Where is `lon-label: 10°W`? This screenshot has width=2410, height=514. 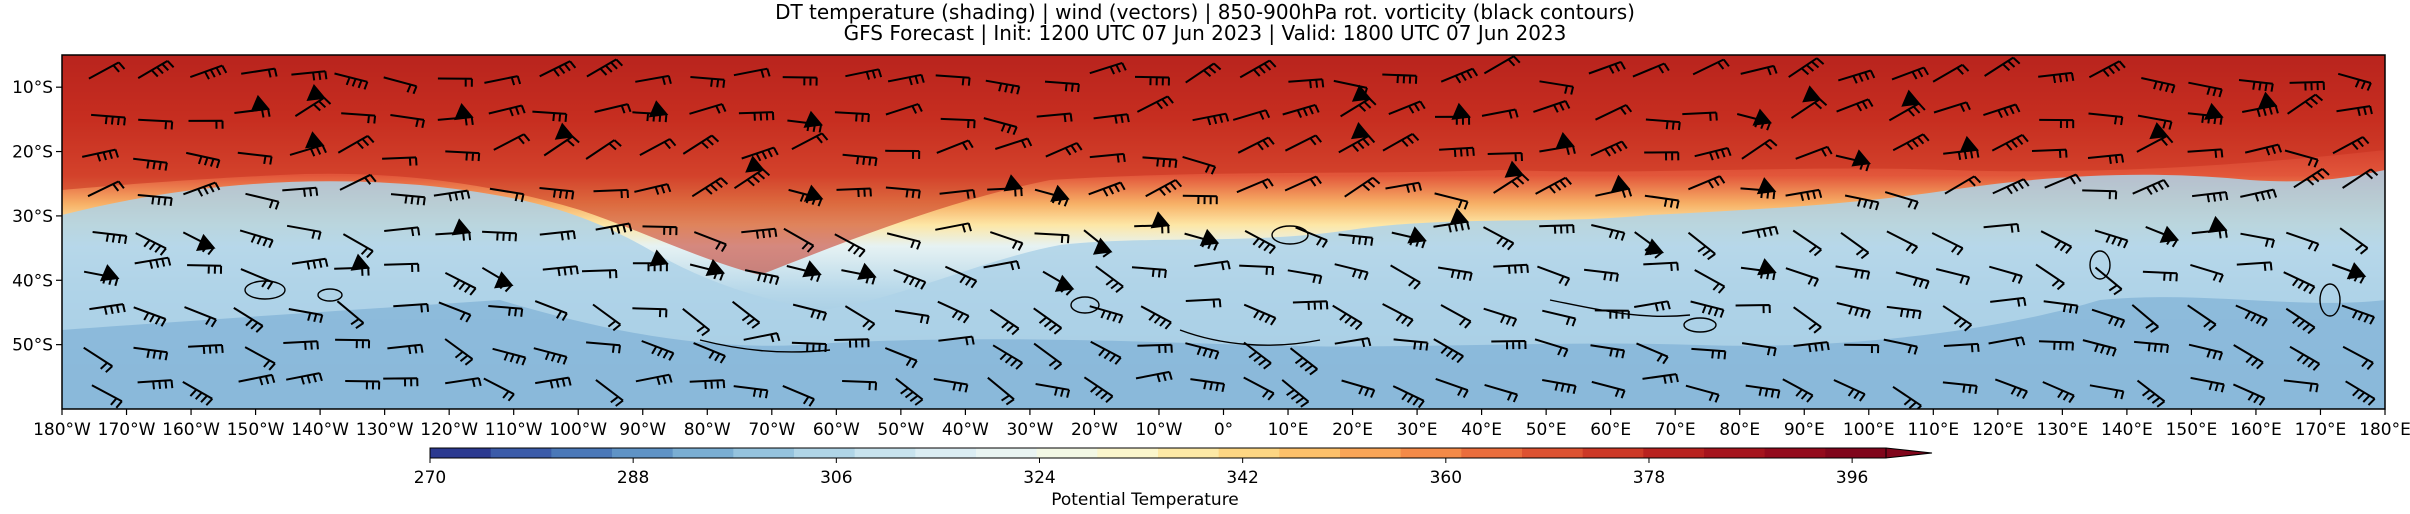 lon-label: 10°W is located at coordinates (1158, 430).